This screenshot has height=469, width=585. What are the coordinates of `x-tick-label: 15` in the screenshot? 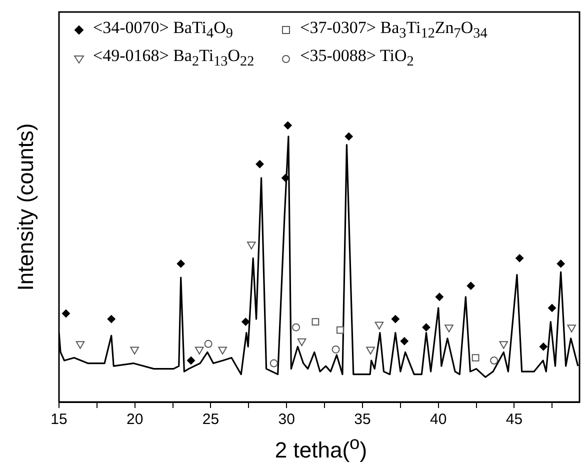 It's located at (59, 419).